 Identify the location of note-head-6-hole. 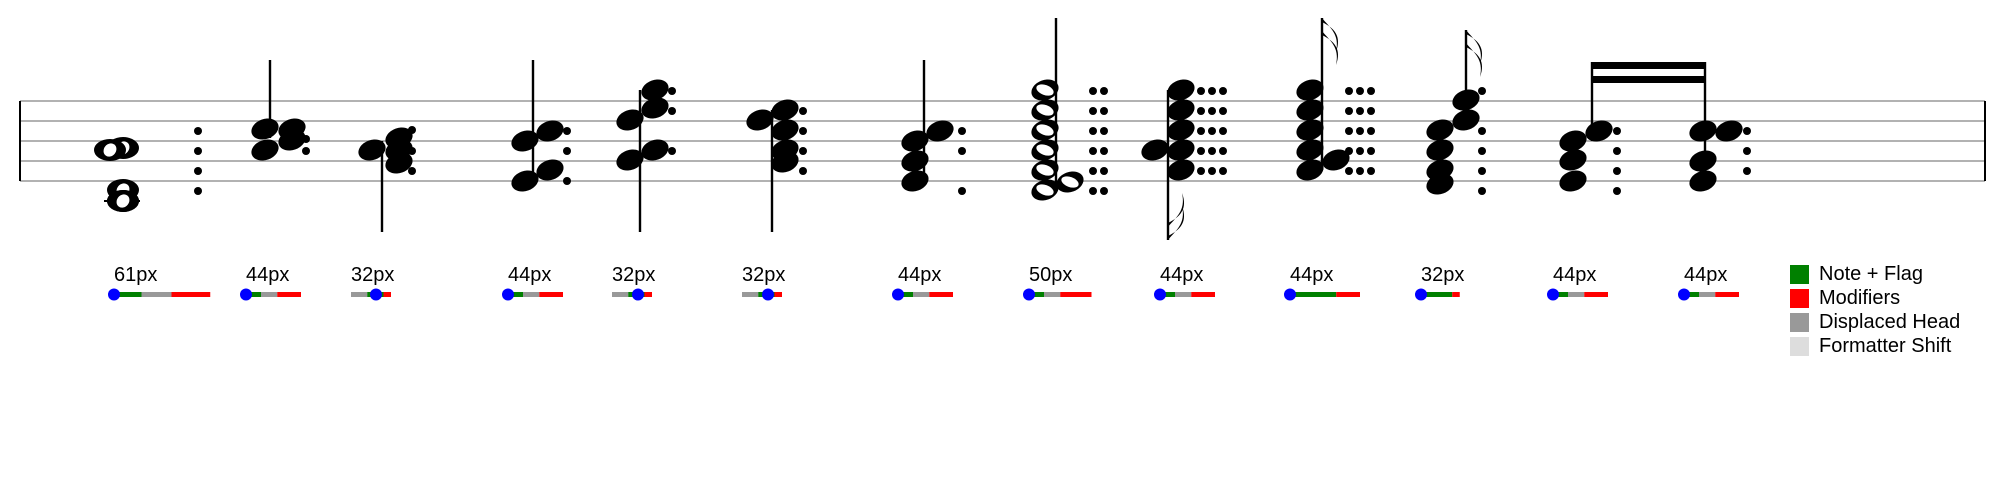
(1045, 190).